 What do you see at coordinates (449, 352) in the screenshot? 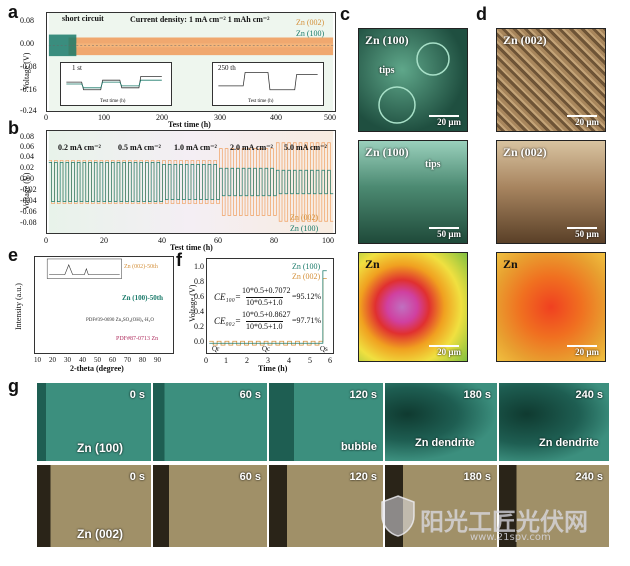
I see `c-bot-scale: 20 μm` at bounding box center [449, 352].